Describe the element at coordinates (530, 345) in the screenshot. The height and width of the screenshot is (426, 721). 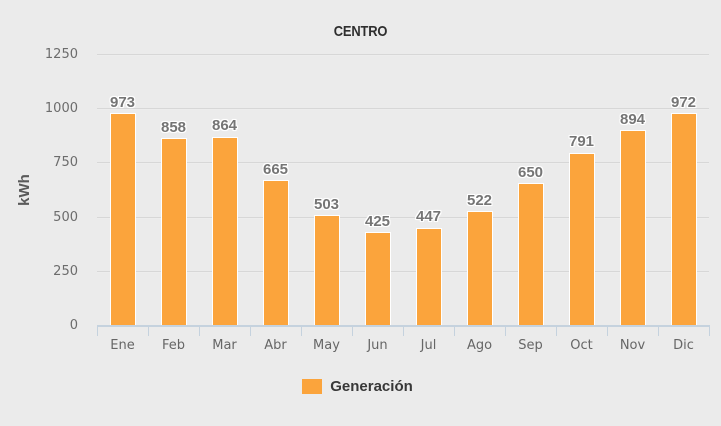
I see `x-axis-category-label: Sep` at that location.